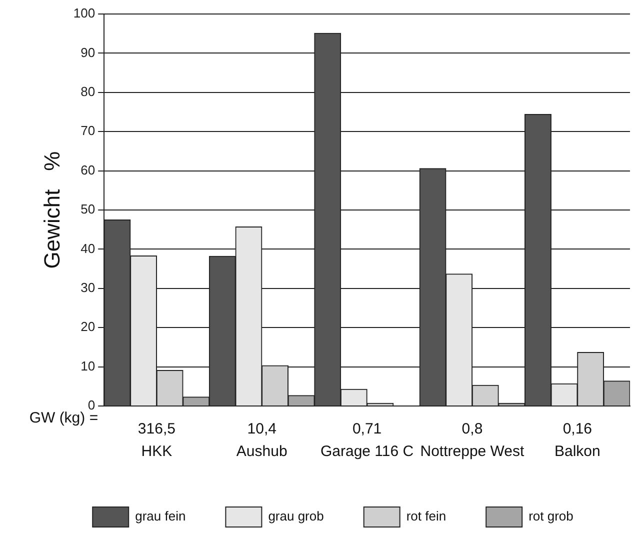 The width and height of the screenshot is (632, 545). Describe the element at coordinates (88, 248) in the screenshot. I see `y-tick-label: 40` at that location.